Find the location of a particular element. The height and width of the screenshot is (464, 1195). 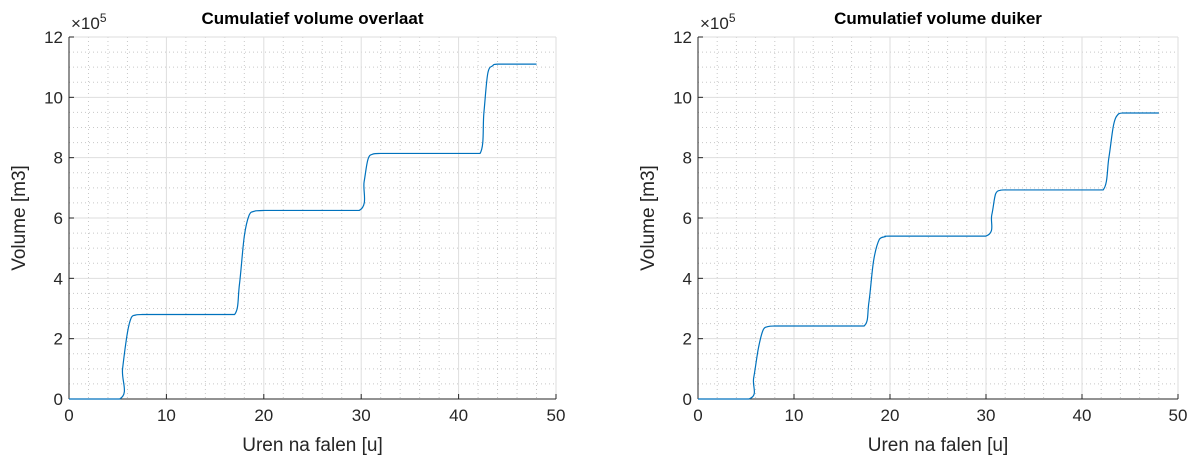

chart-title: Cumulatief volume duiker is located at coordinates (938, 18).